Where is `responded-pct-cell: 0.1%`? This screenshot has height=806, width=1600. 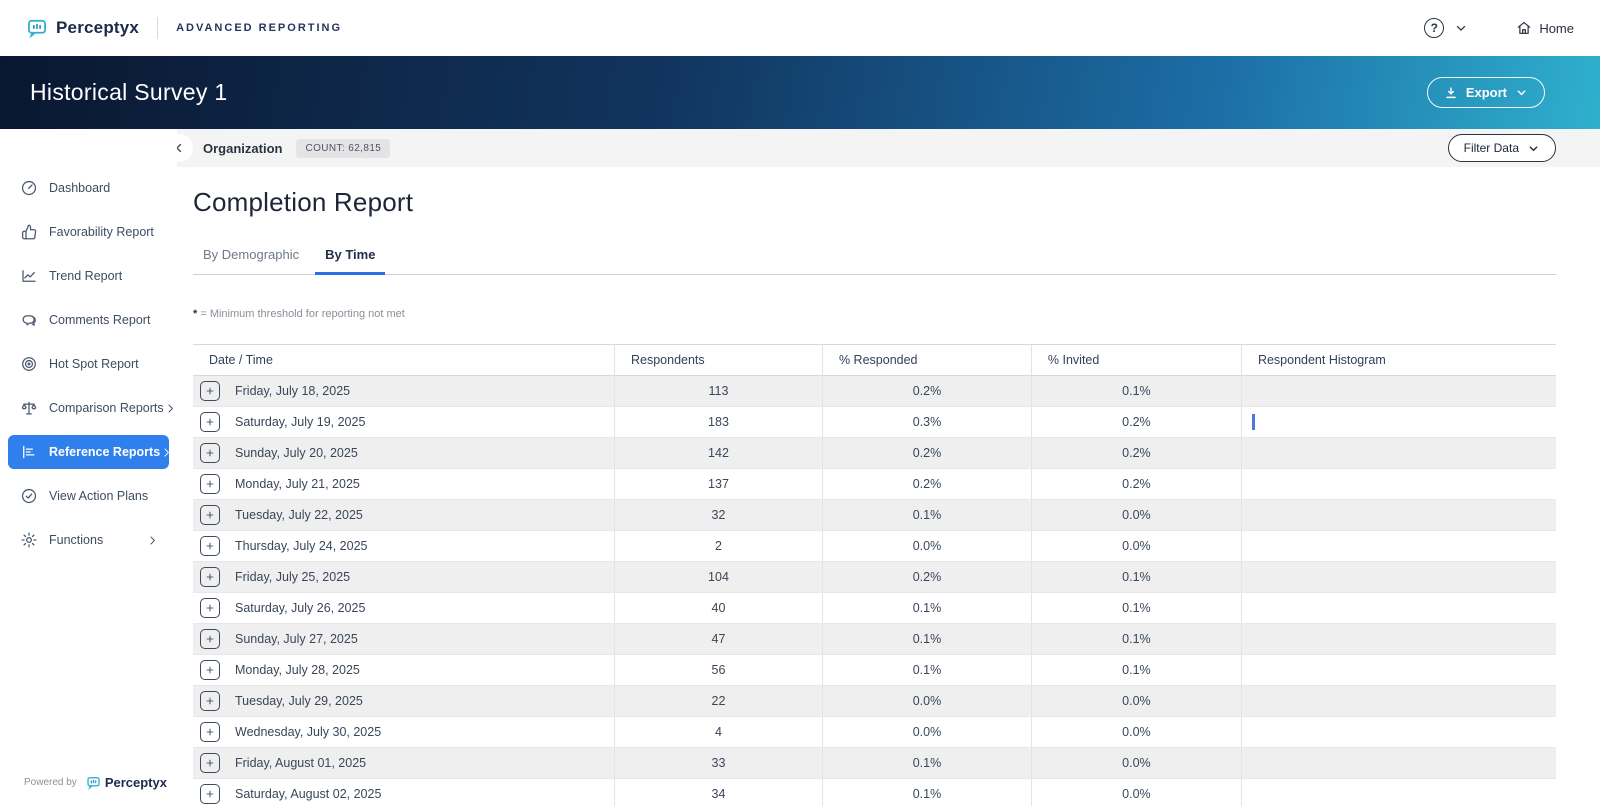
responded-pct-cell: 0.1% is located at coordinates (927, 515).